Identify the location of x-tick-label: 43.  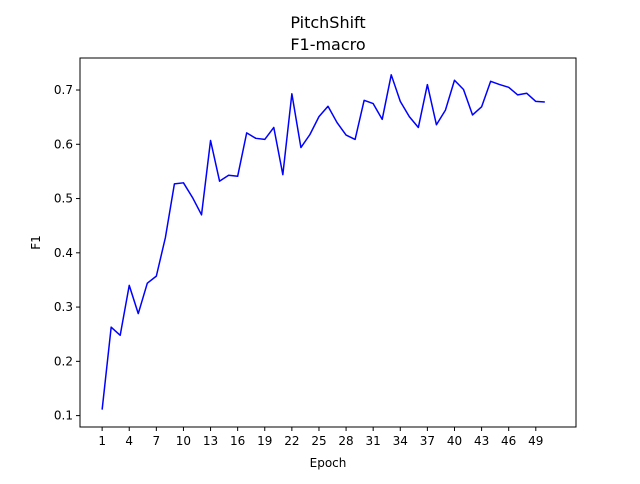
(481, 441).